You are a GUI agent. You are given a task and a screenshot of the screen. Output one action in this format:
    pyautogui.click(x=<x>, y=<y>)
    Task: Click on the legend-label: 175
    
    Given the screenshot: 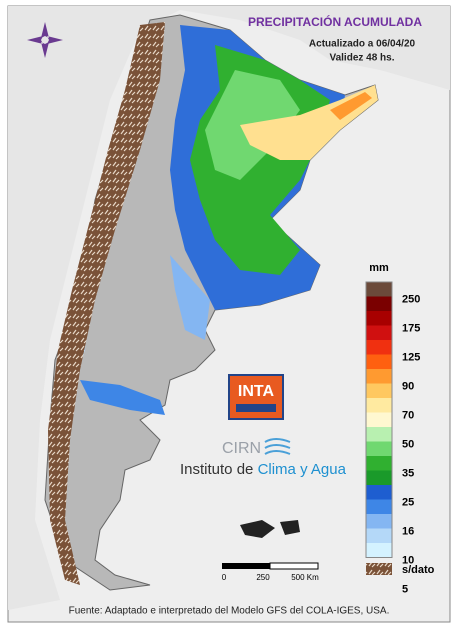 What is the action you would take?
    pyautogui.click(x=411, y=328)
    